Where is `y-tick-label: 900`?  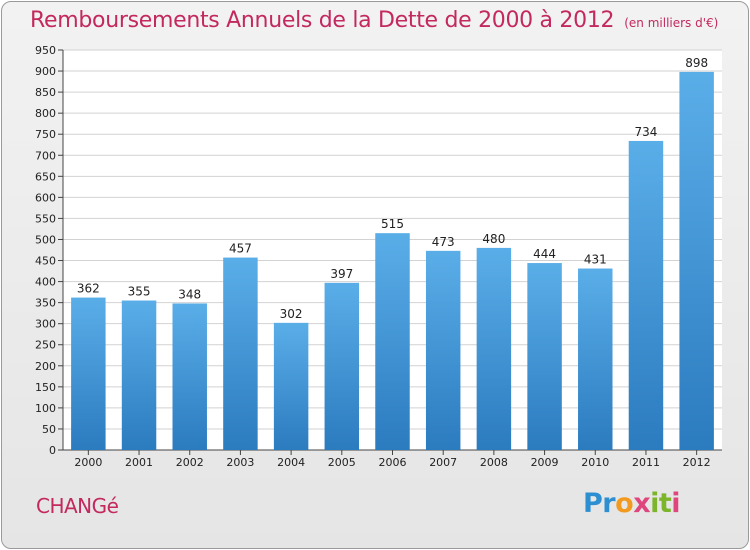 y-tick-label: 900 is located at coordinates (45, 71).